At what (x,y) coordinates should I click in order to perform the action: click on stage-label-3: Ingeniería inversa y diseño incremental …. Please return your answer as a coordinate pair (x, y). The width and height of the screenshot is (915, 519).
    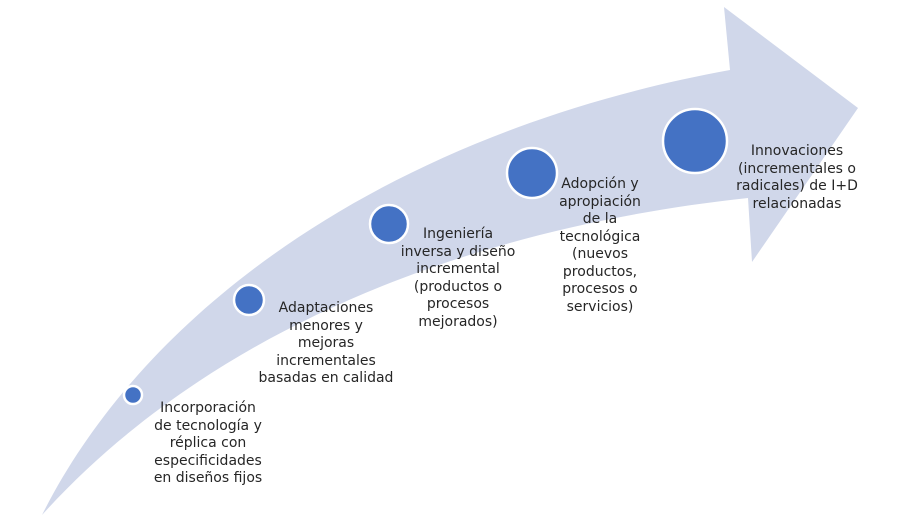
    Looking at the image, I should click on (458, 278).